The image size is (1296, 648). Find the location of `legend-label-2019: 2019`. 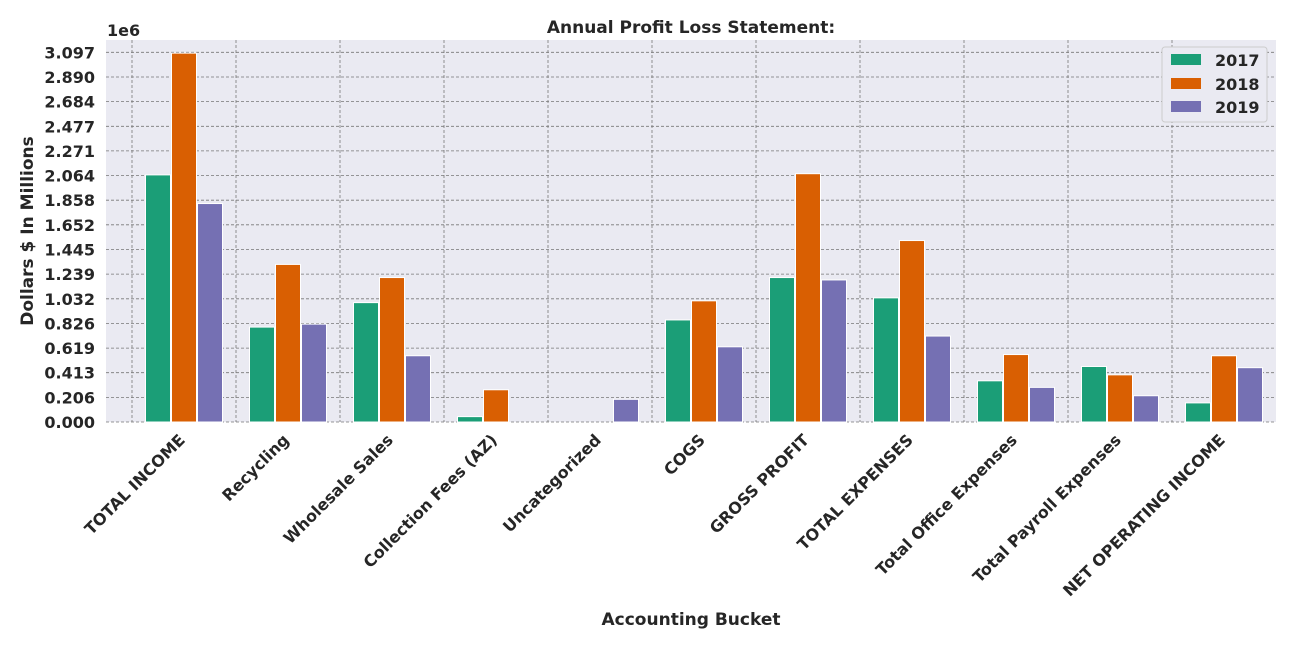

legend-label-2019: 2019 is located at coordinates (1237, 107).